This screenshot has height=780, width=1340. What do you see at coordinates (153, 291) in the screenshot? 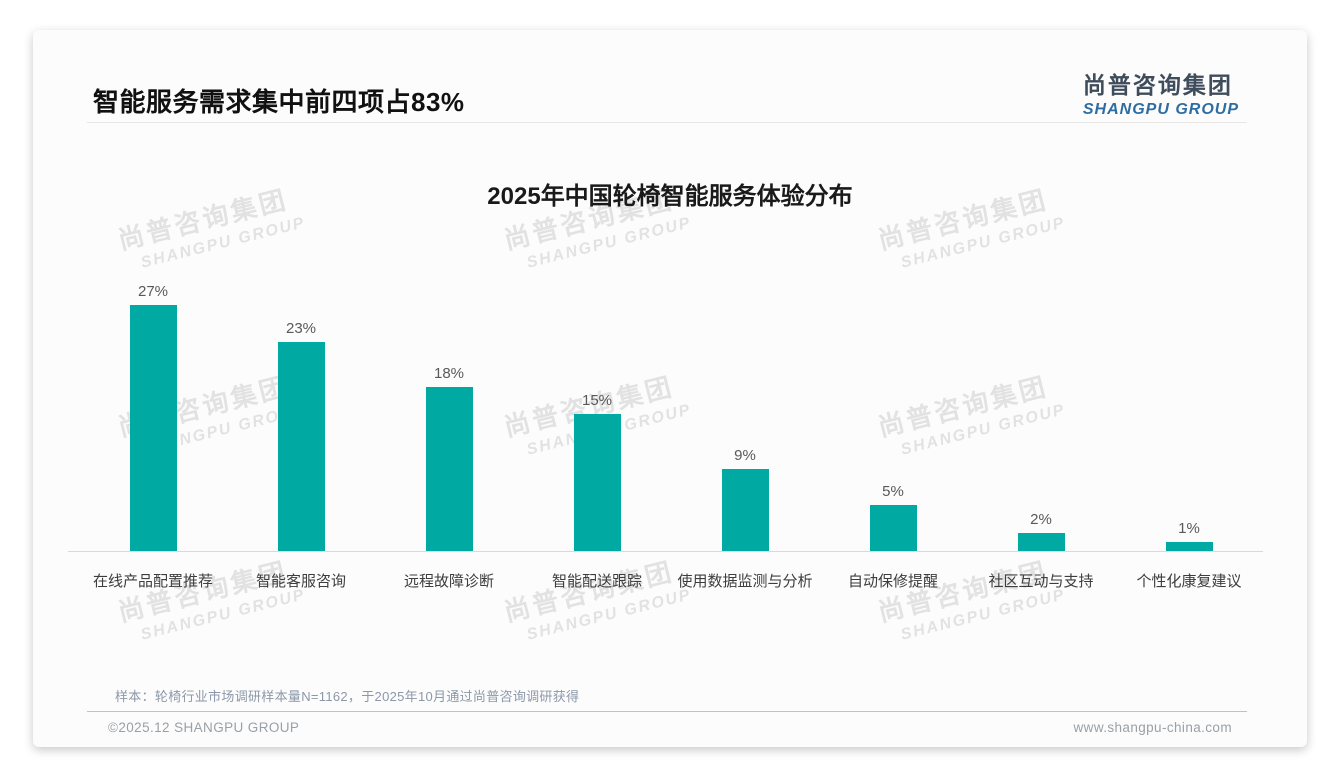
I see `bar-value-label: 27%` at bounding box center [153, 291].